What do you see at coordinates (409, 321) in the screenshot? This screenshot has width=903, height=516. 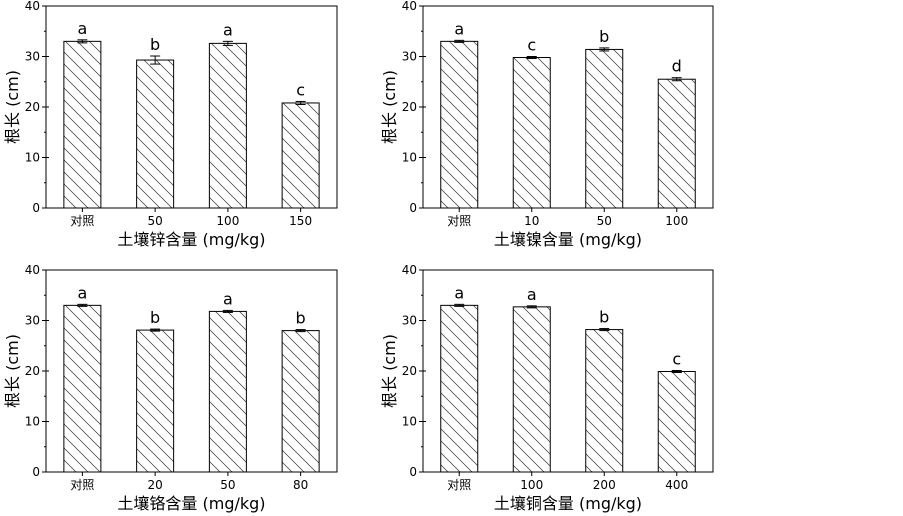 I see `chart-4-ytick-label: 30` at bounding box center [409, 321].